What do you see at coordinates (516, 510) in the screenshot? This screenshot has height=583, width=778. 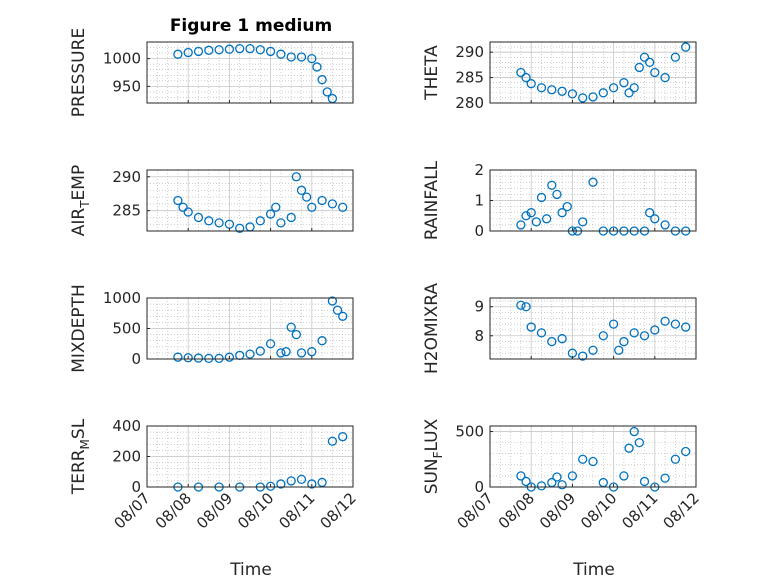 I see `x-tick-label: 08/08` at bounding box center [516, 510].